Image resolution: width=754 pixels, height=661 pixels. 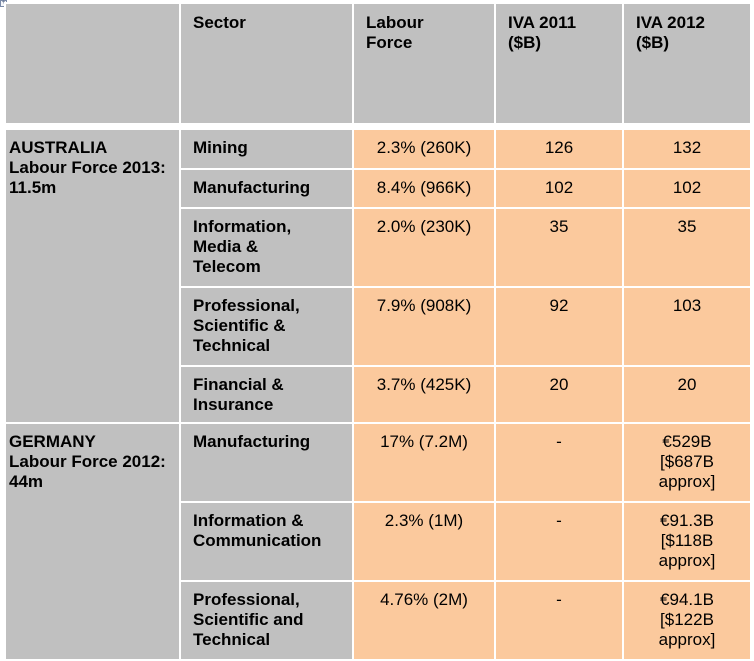 I want to click on header-iva-2012: IVA 2012 ($B), so click(x=687, y=63).